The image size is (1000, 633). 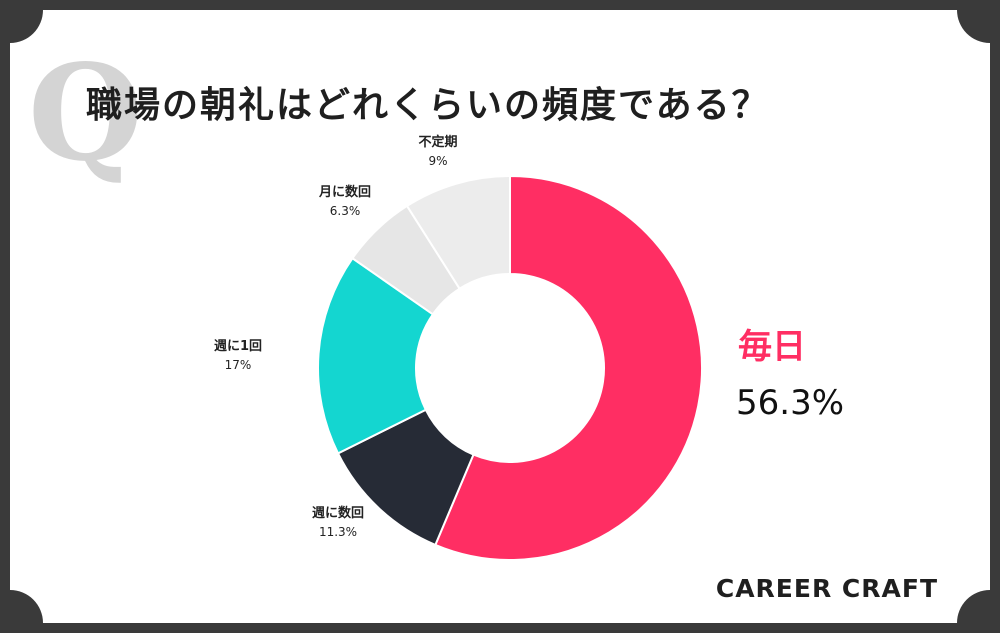 I want to click on slice-label-value-5: 9%, so click(x=437, y=161).